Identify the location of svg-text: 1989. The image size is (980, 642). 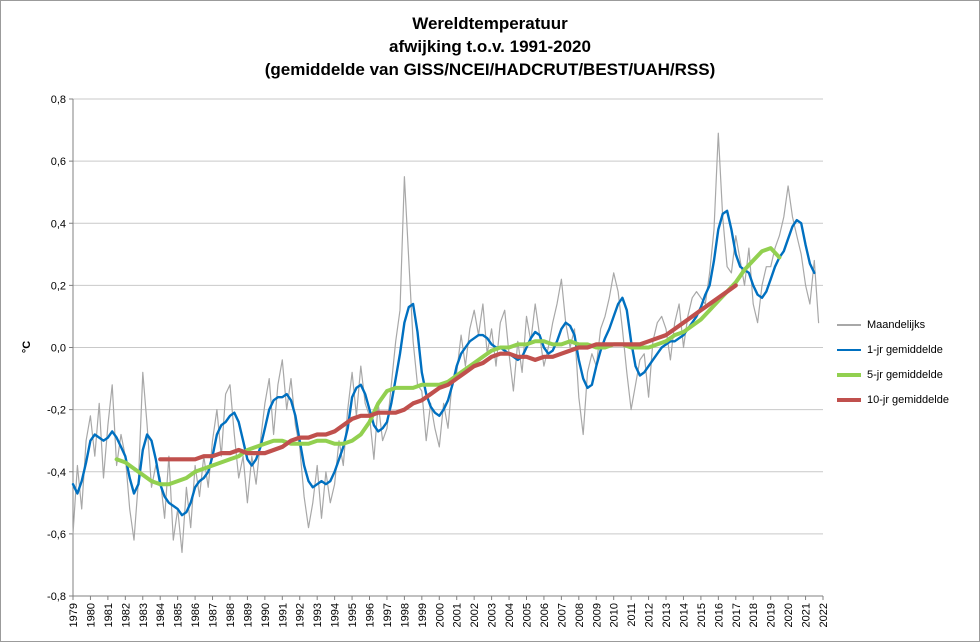
(248, 615).